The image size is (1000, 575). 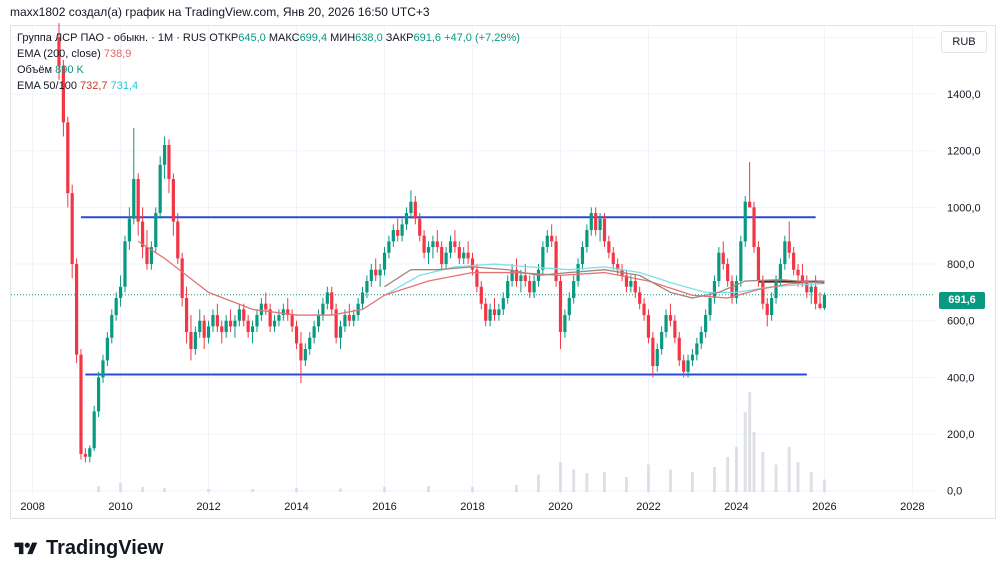 I want to click on ema100-line, so click(x=604, y=279).